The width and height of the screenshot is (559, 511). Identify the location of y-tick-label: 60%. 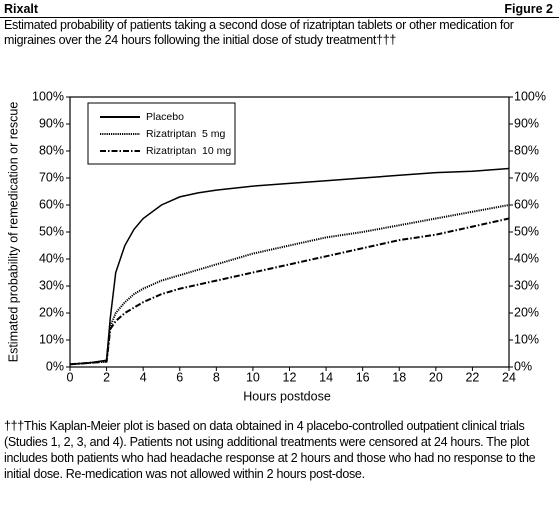
(51, 204).